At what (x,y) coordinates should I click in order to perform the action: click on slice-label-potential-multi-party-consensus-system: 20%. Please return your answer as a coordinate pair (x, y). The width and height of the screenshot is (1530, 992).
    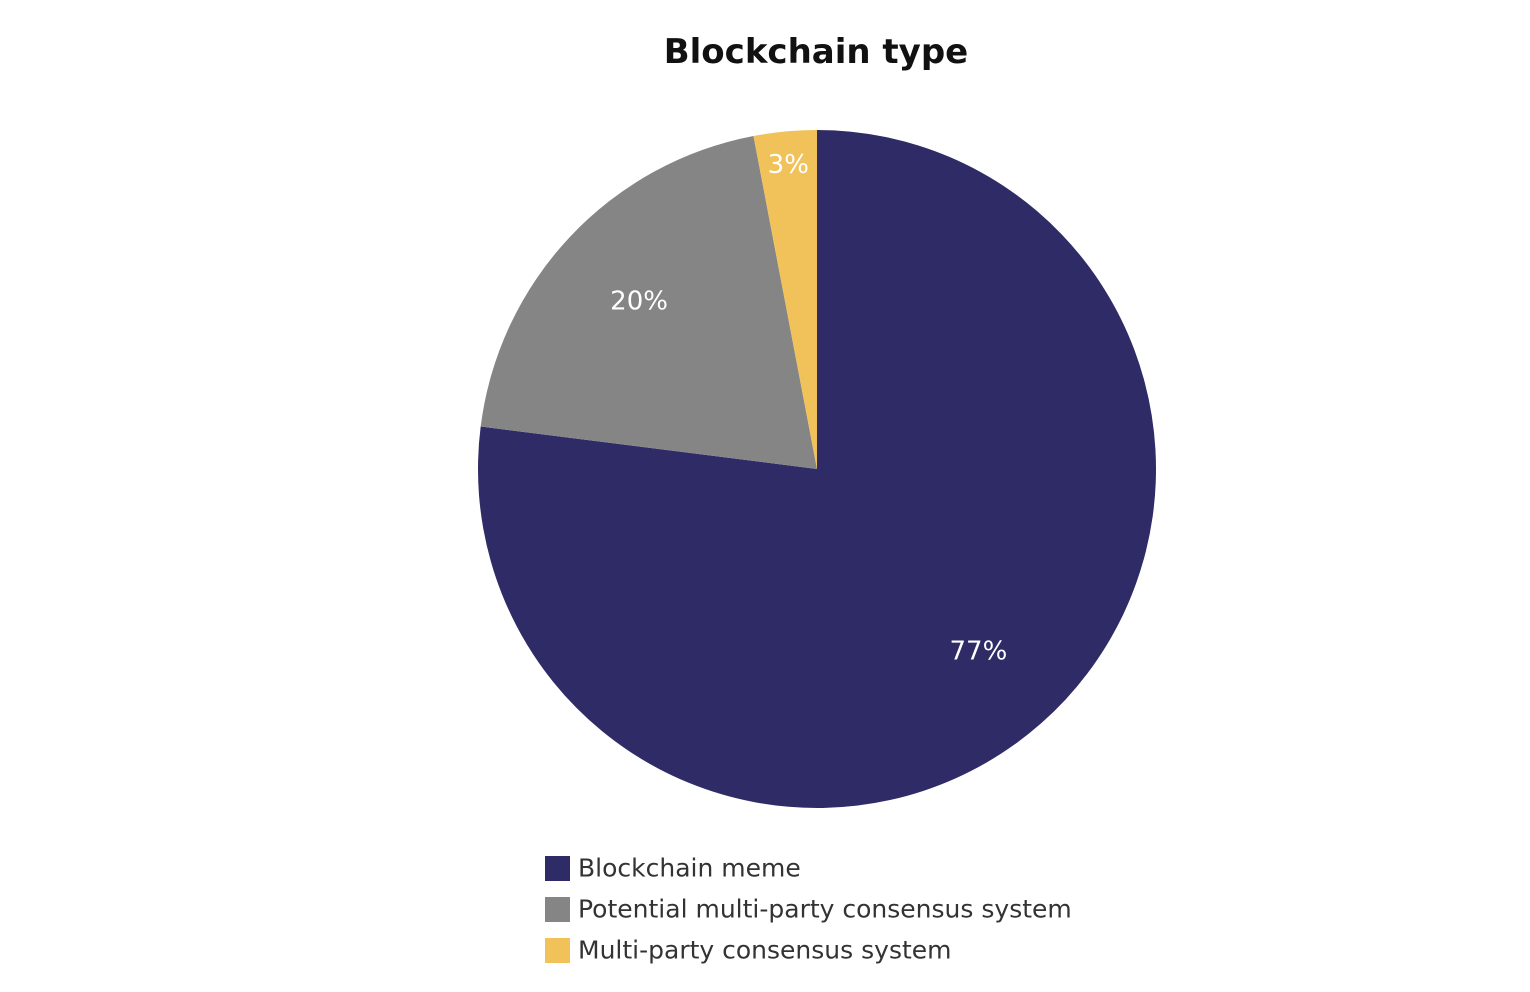
    Looking at the image, I should click on (639, 301).